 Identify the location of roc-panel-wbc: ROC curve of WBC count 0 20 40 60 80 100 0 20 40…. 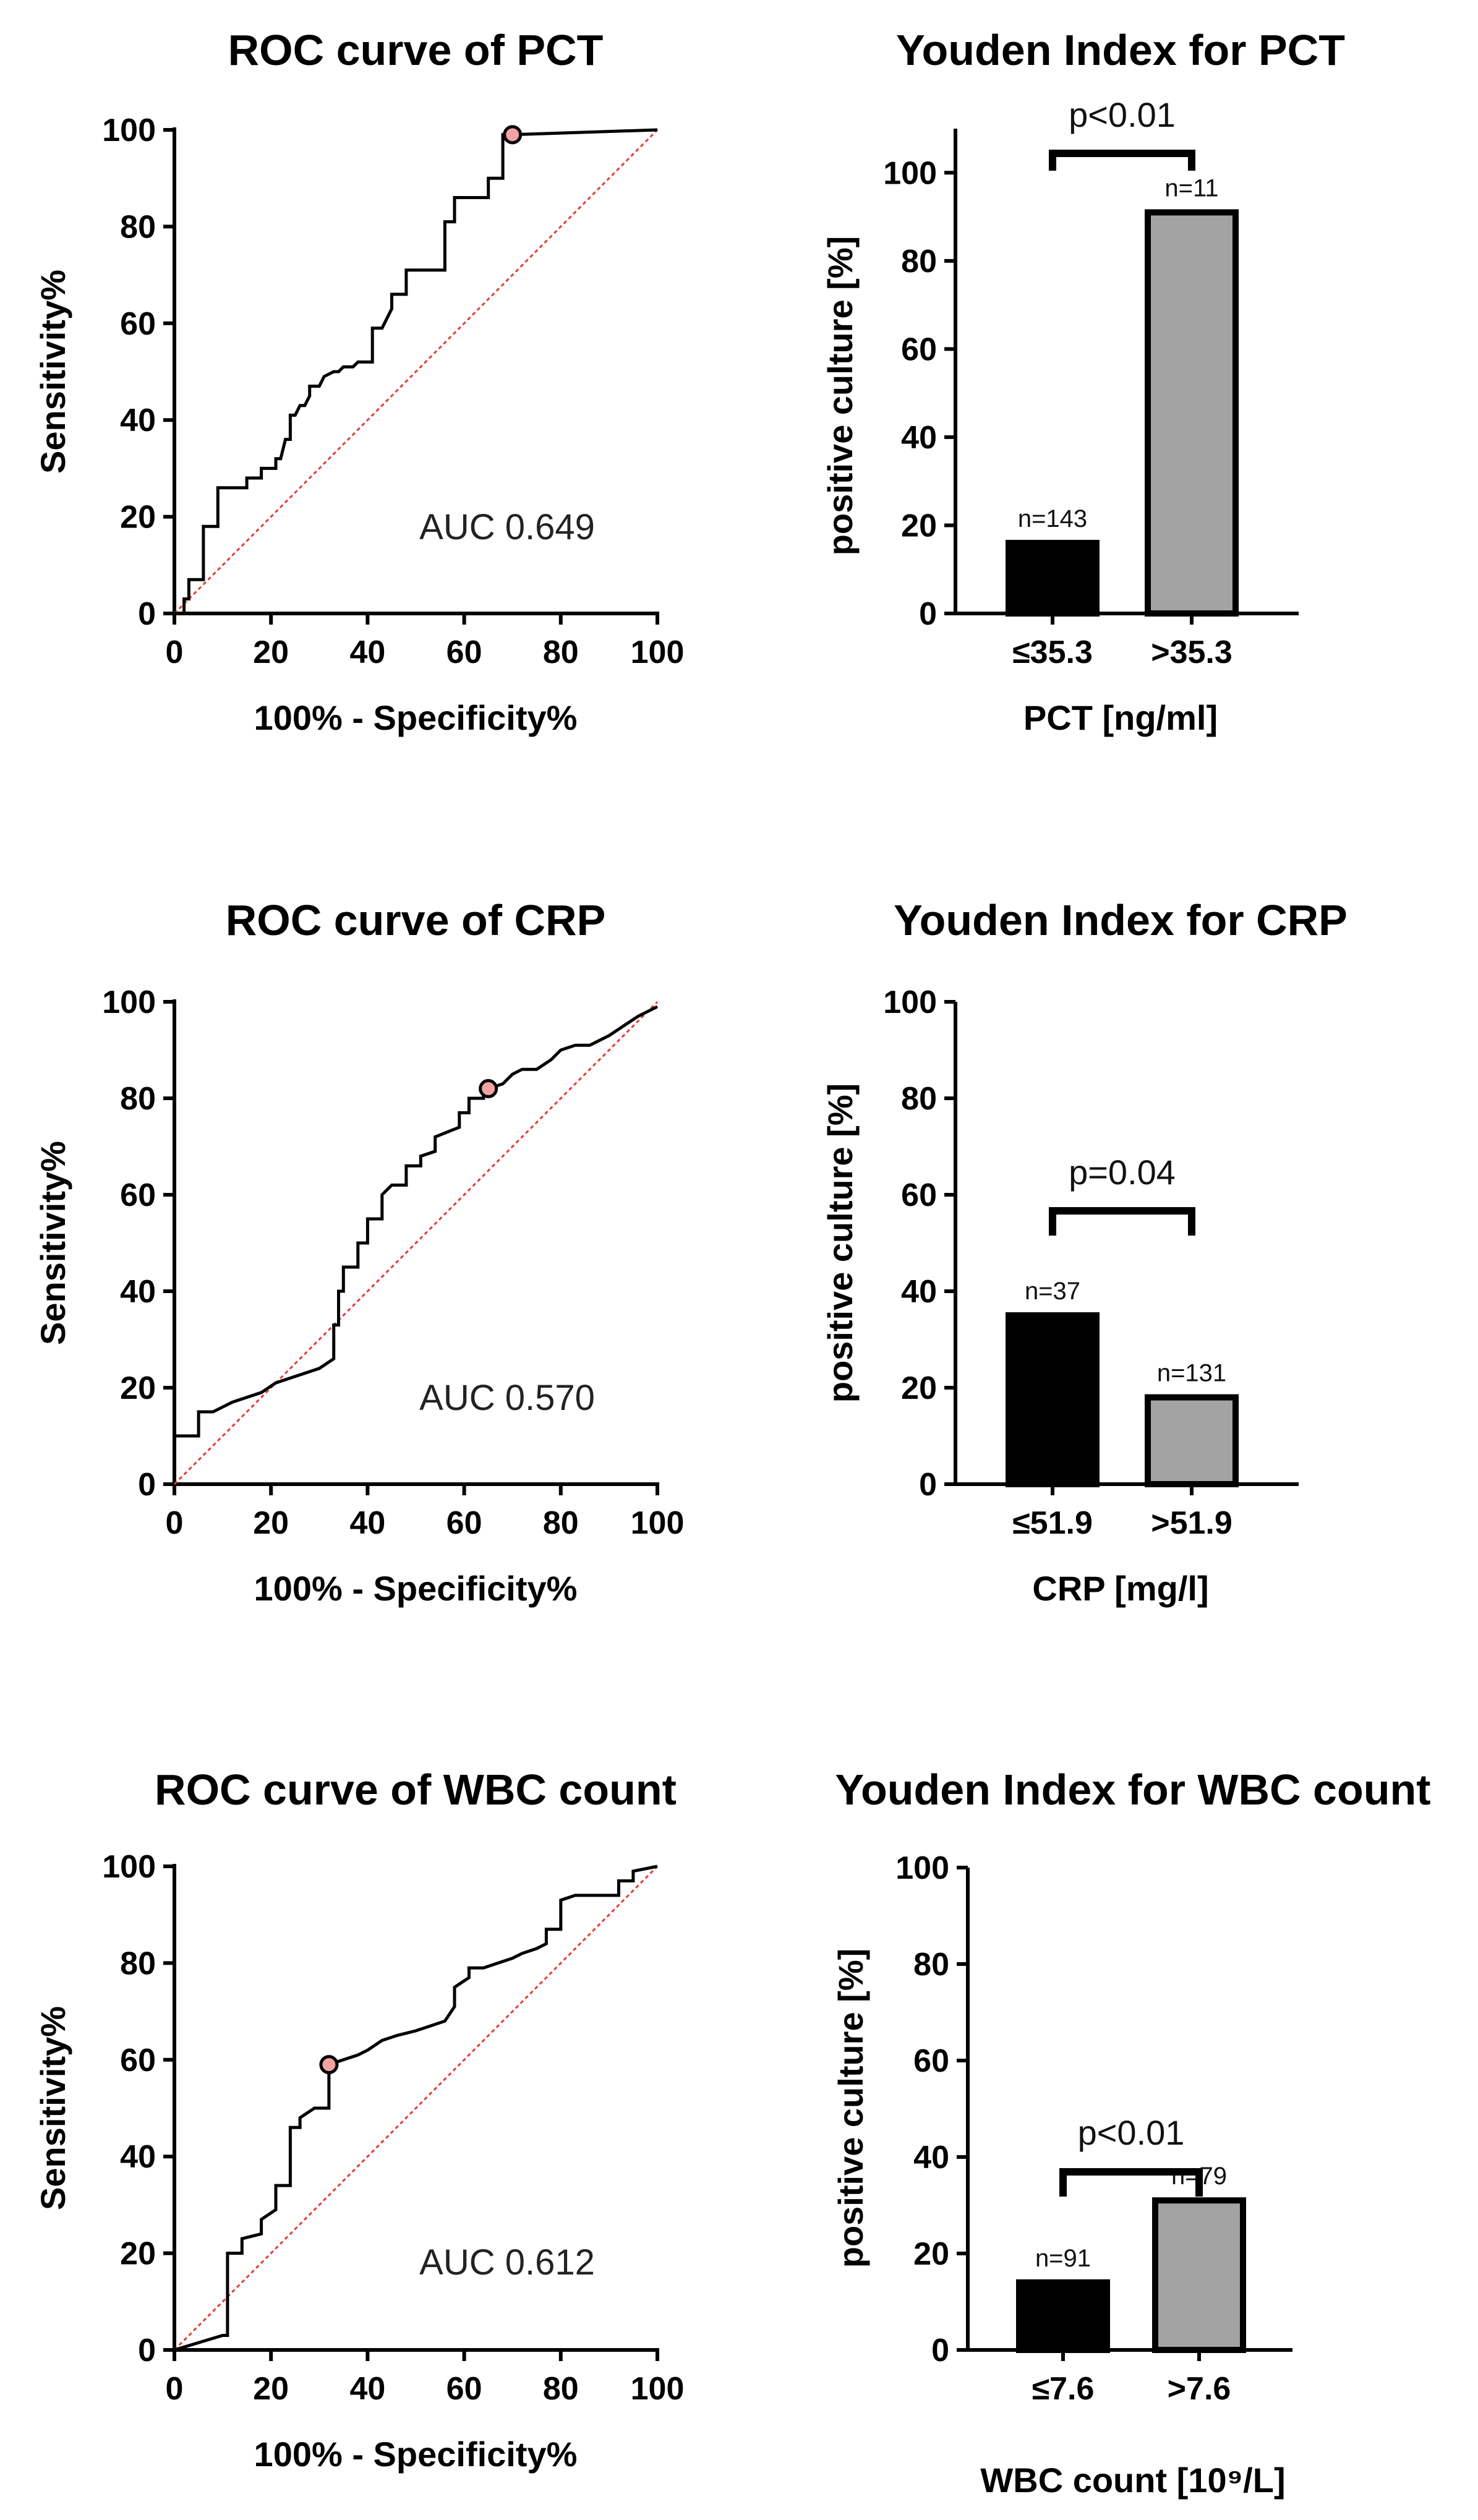
(359, 2120).